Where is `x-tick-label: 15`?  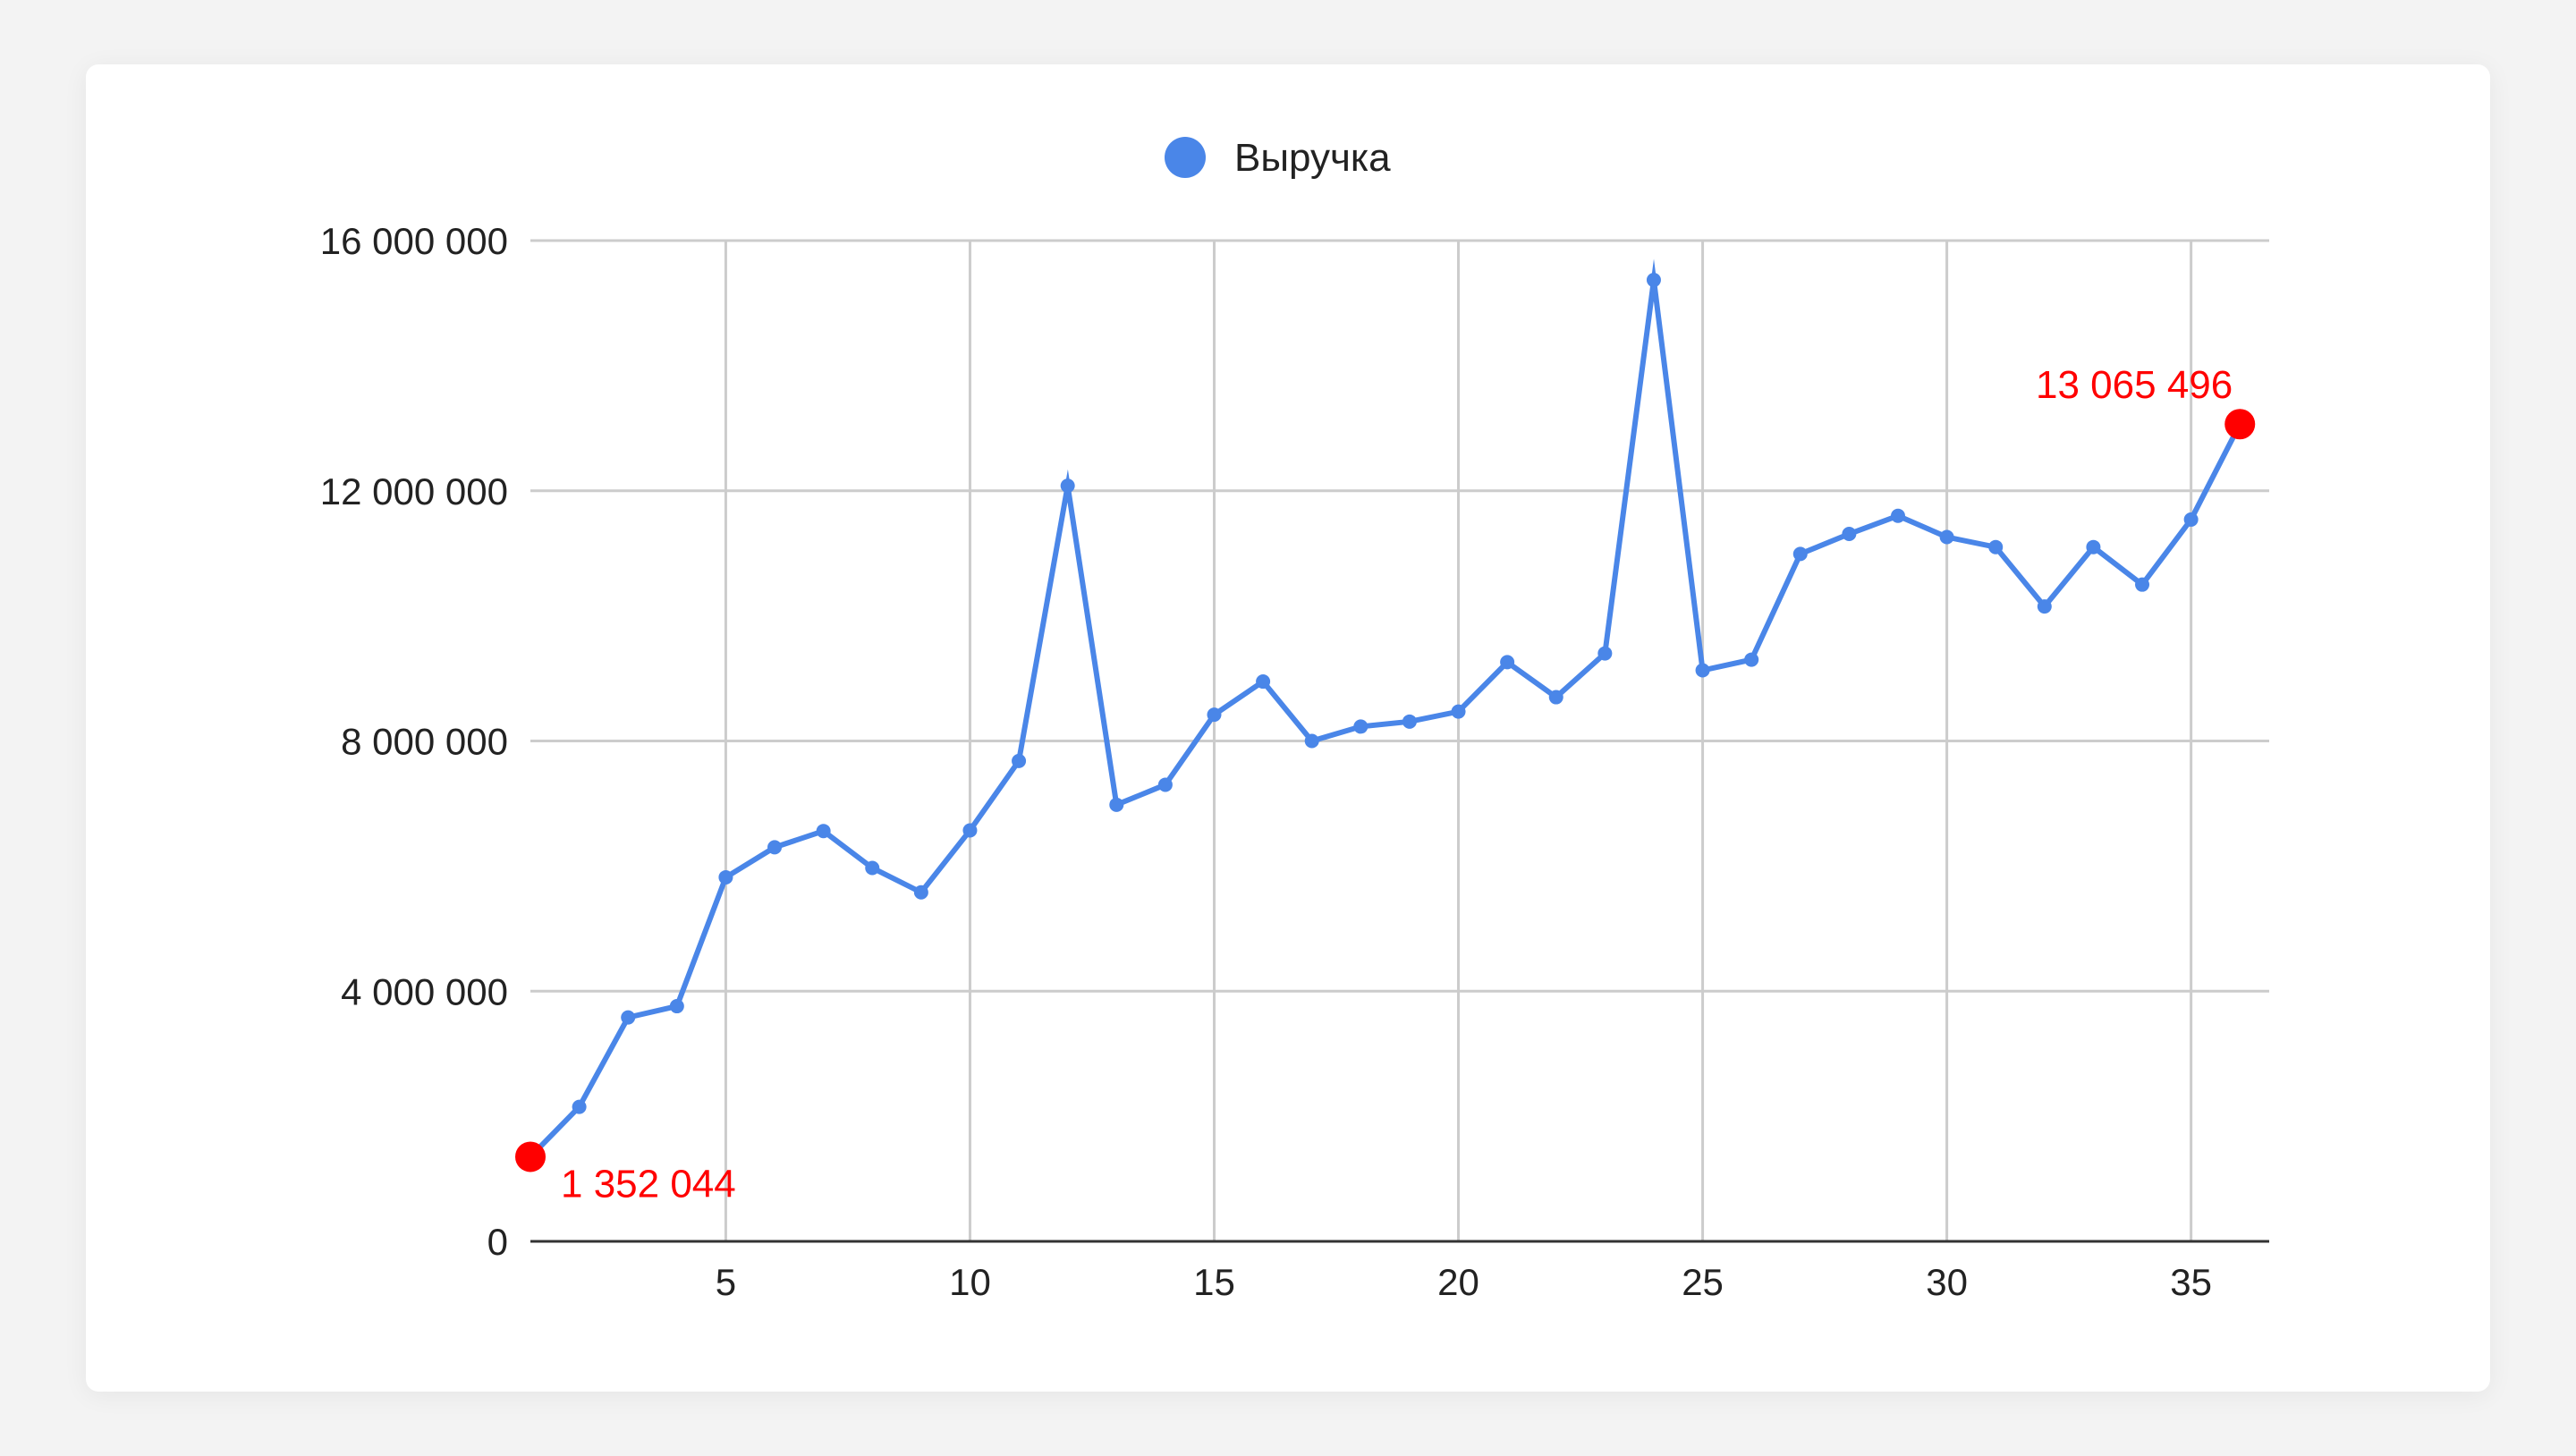 x-tick-label: 15 is located at coordinates (1214, 1282).